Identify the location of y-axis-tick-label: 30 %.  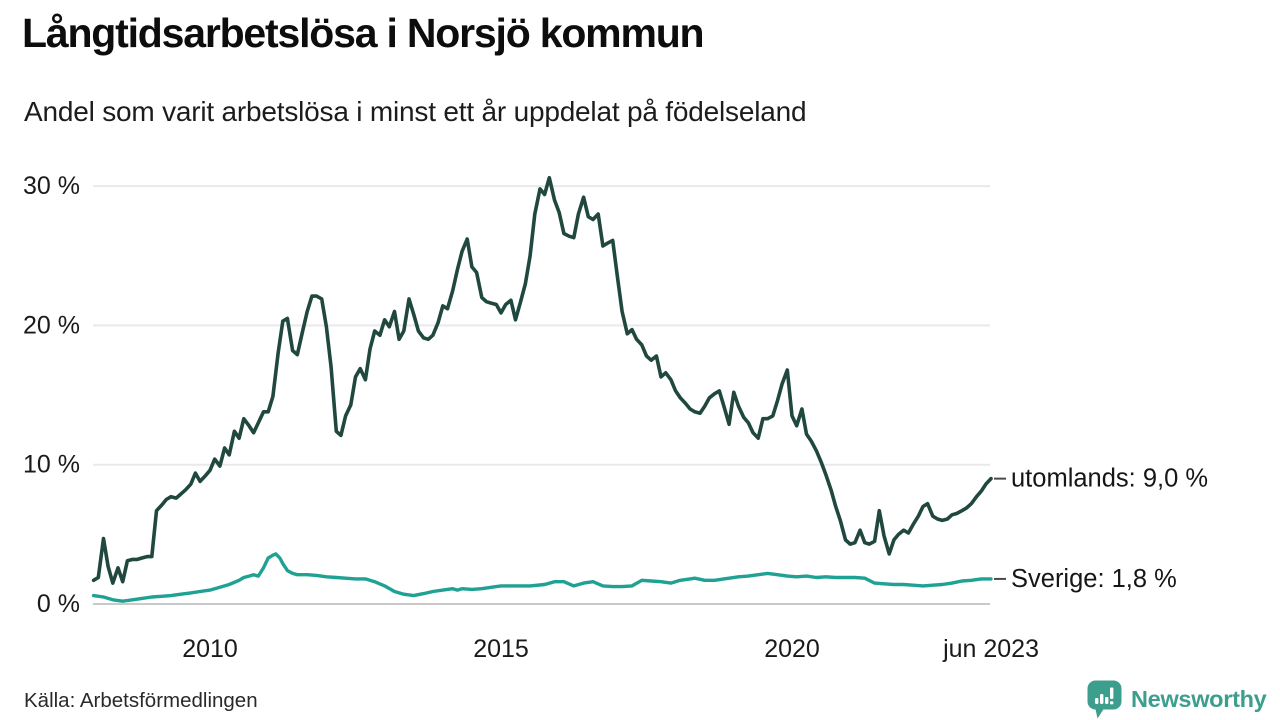
(51, 186).